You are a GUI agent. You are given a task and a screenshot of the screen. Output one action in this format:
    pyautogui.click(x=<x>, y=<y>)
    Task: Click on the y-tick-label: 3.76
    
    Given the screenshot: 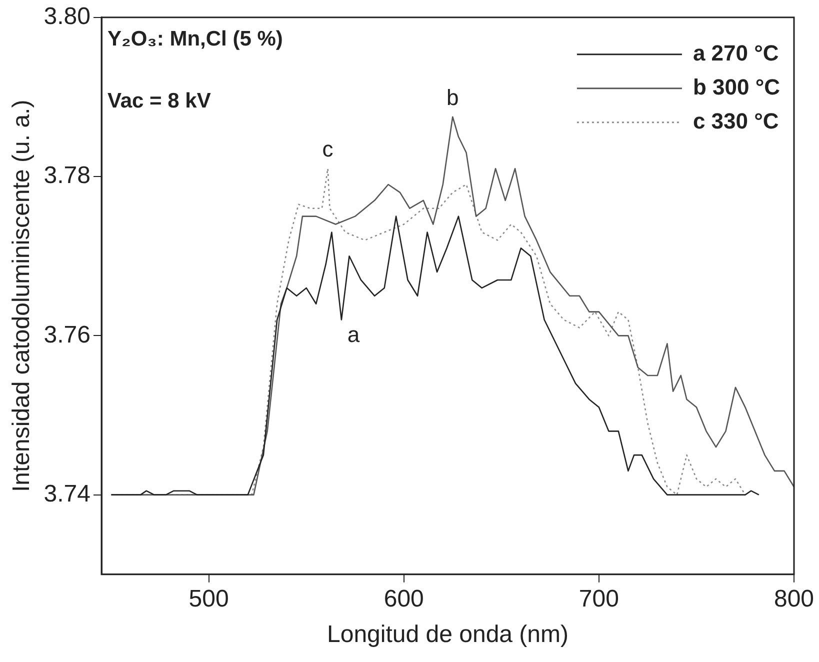 What is the action you would take?
    pyautogui.click(x=67, y=334)
    